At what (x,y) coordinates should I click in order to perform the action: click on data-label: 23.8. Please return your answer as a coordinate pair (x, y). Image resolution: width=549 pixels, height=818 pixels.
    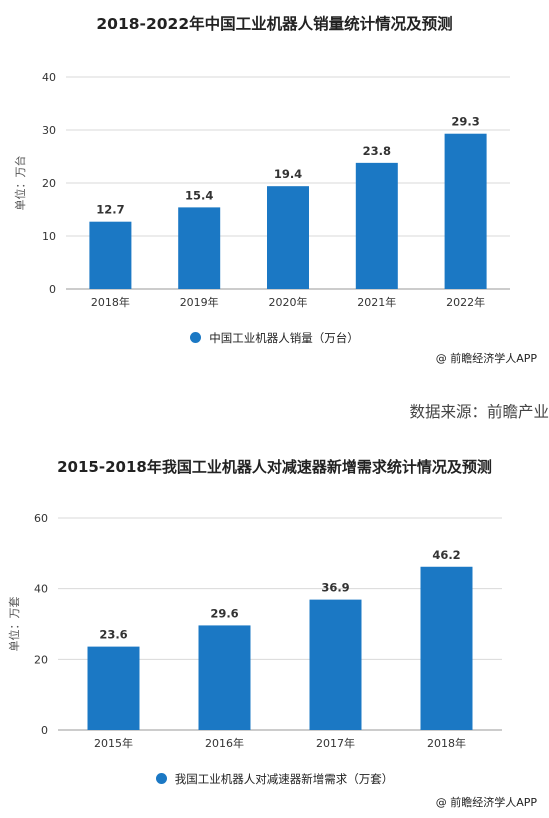
    Looking at the image, I should click on (377, 151).